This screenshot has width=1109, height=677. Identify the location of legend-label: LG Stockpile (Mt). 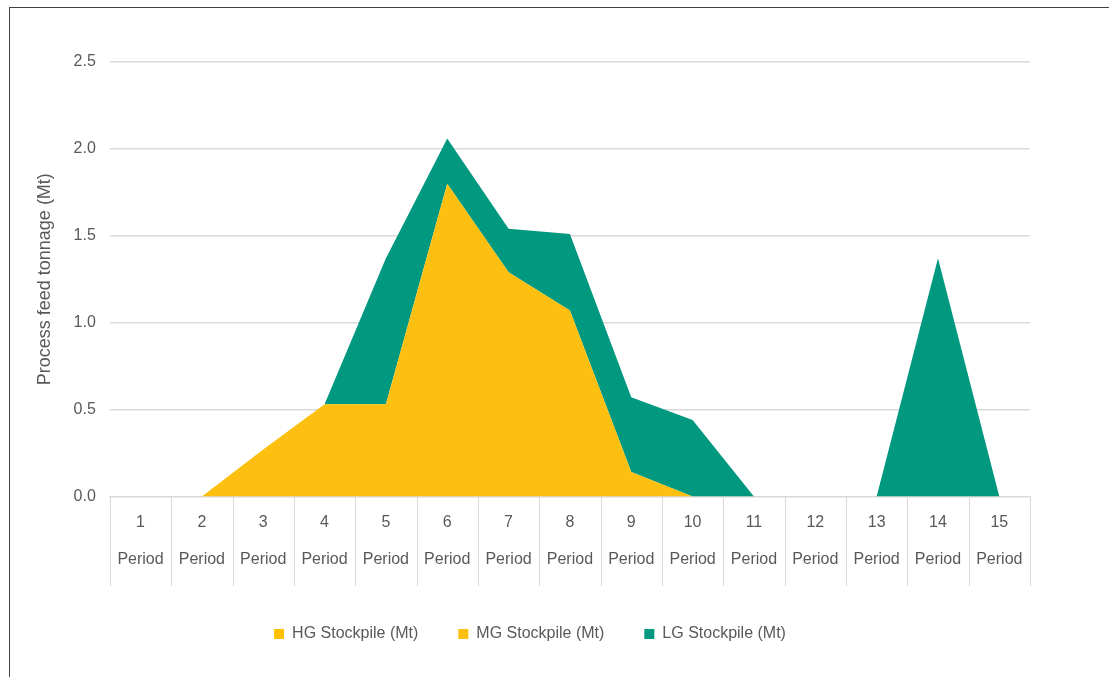
(724, 633).